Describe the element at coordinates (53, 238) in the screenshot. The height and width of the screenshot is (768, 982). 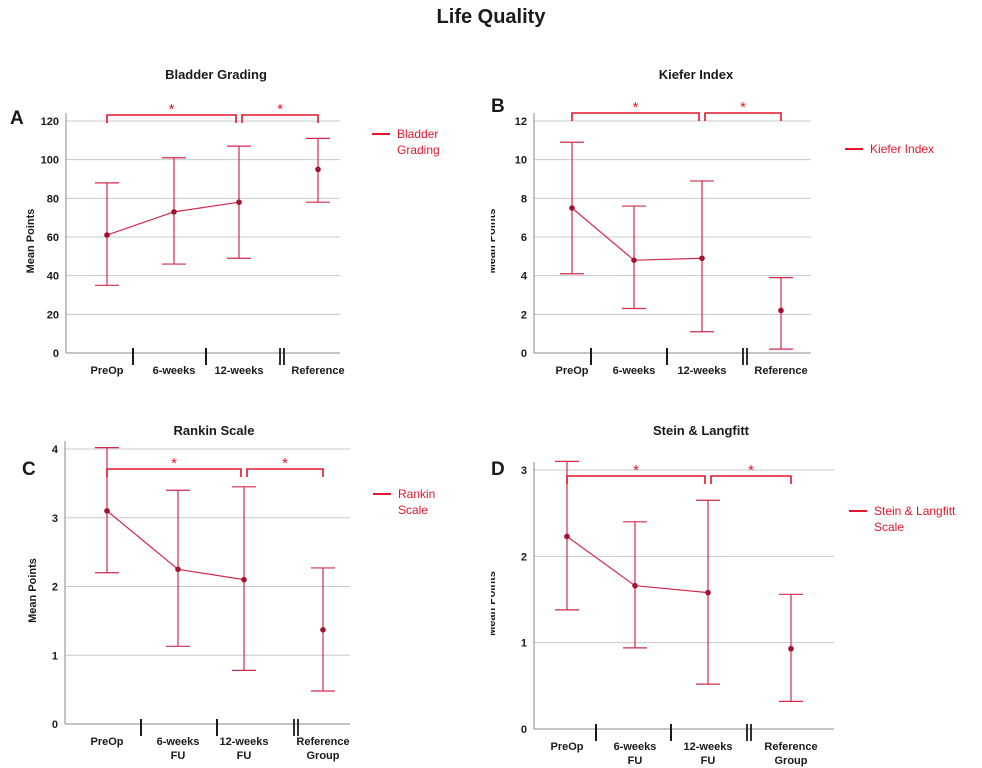
I see `y-tick-label: 60` at that location.